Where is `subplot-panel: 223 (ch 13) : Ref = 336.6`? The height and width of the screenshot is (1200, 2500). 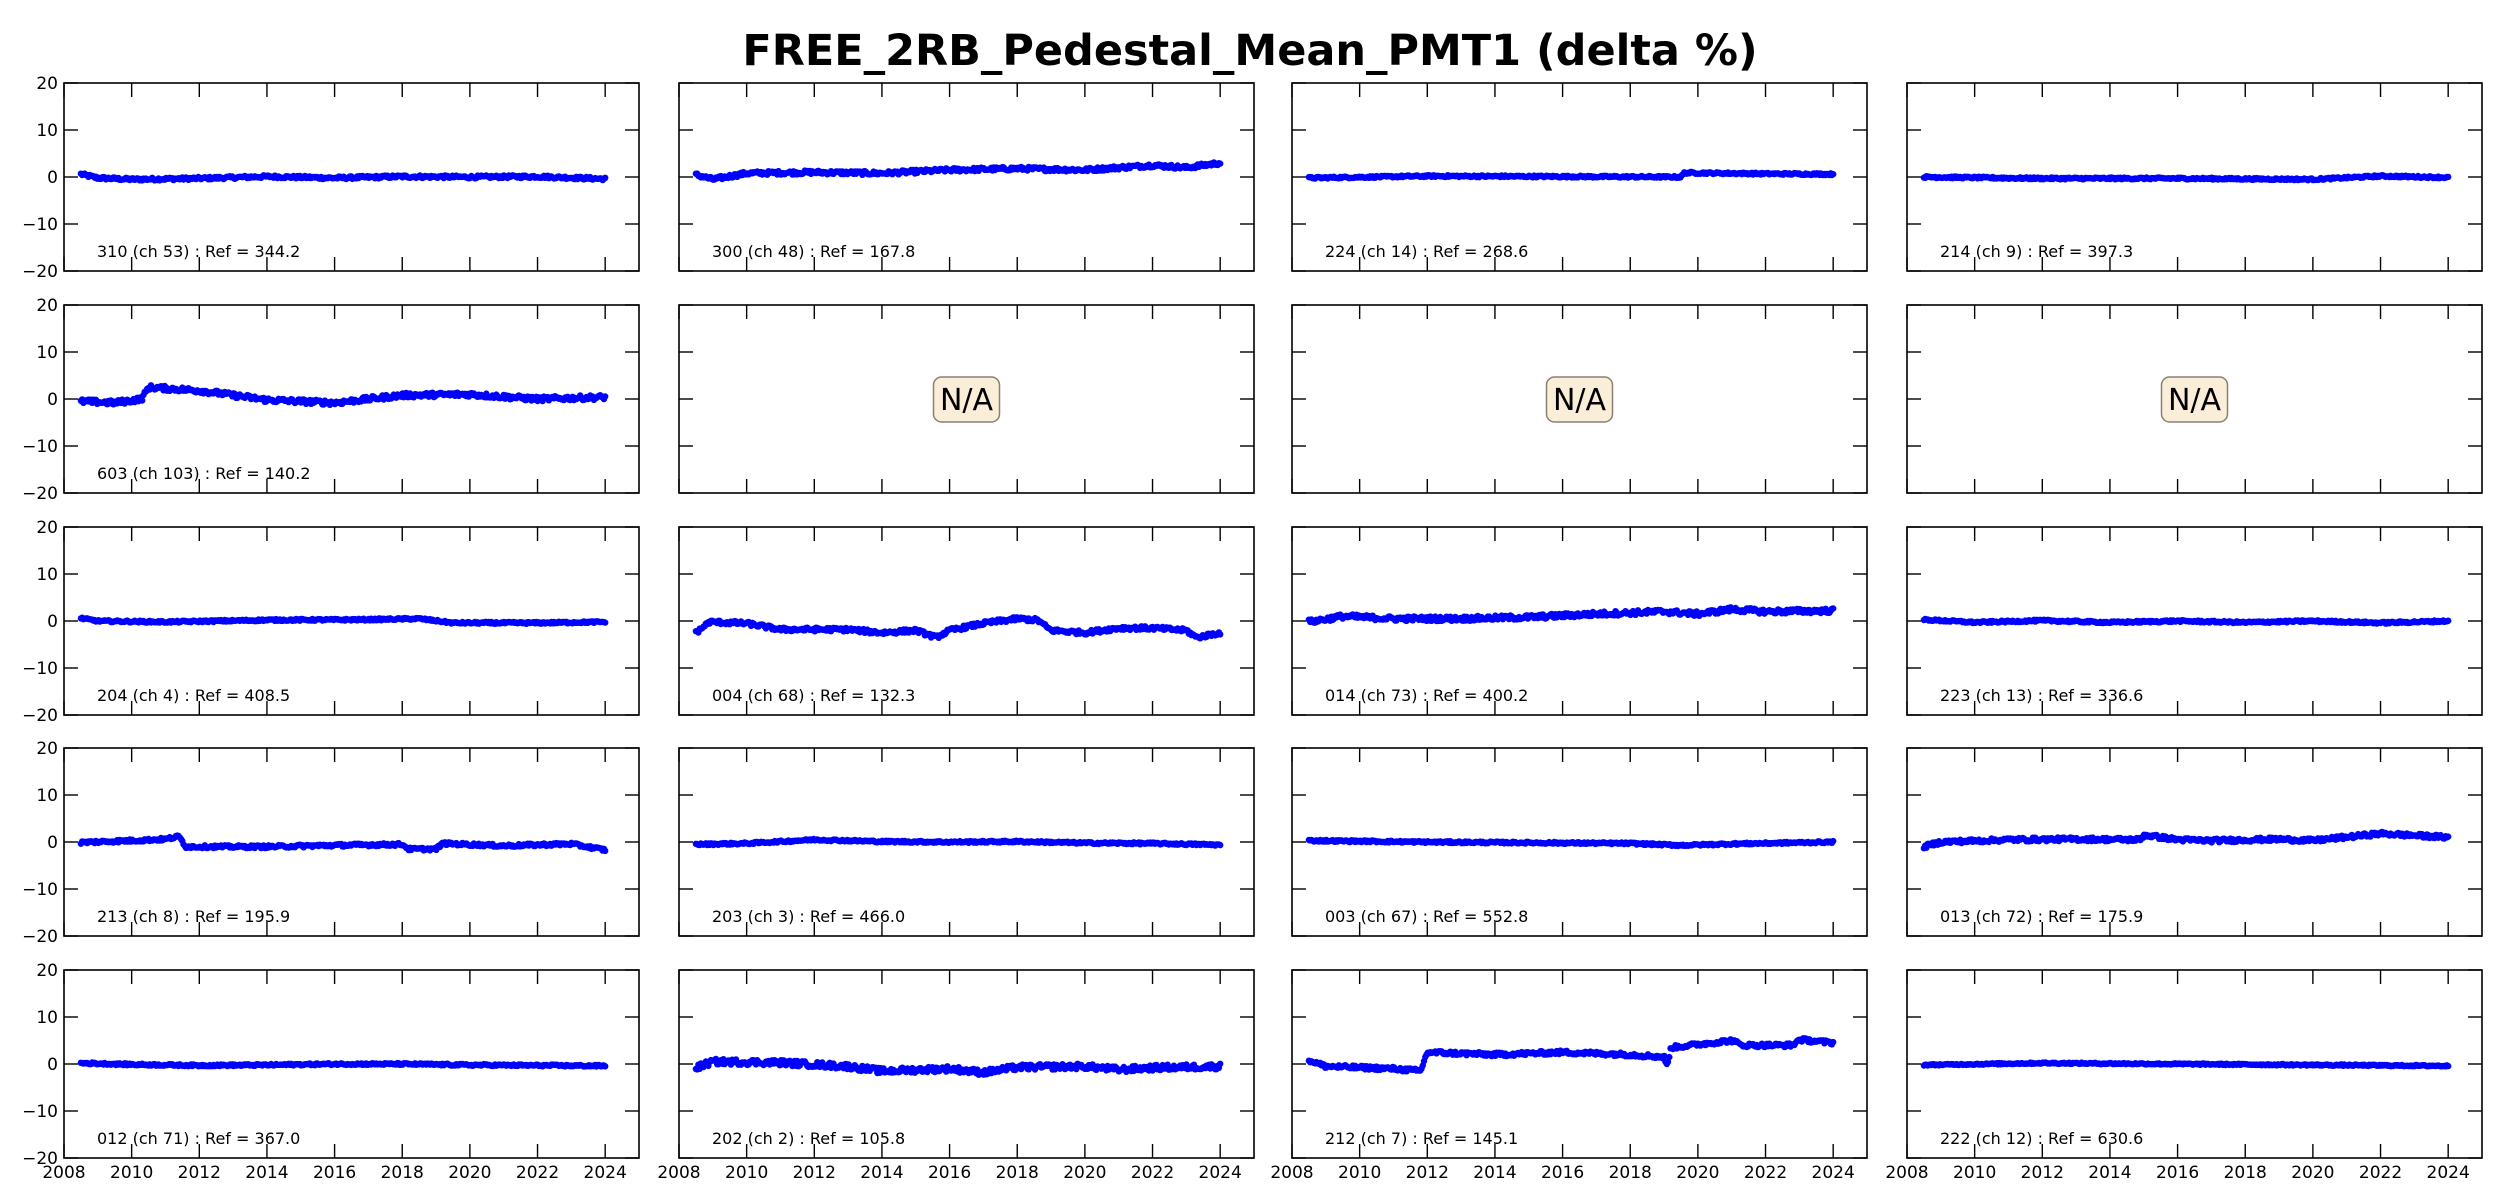
subplot-panel: 223 (ch 13) : Ref = 336.6 is located at coordinates (2194, 621).